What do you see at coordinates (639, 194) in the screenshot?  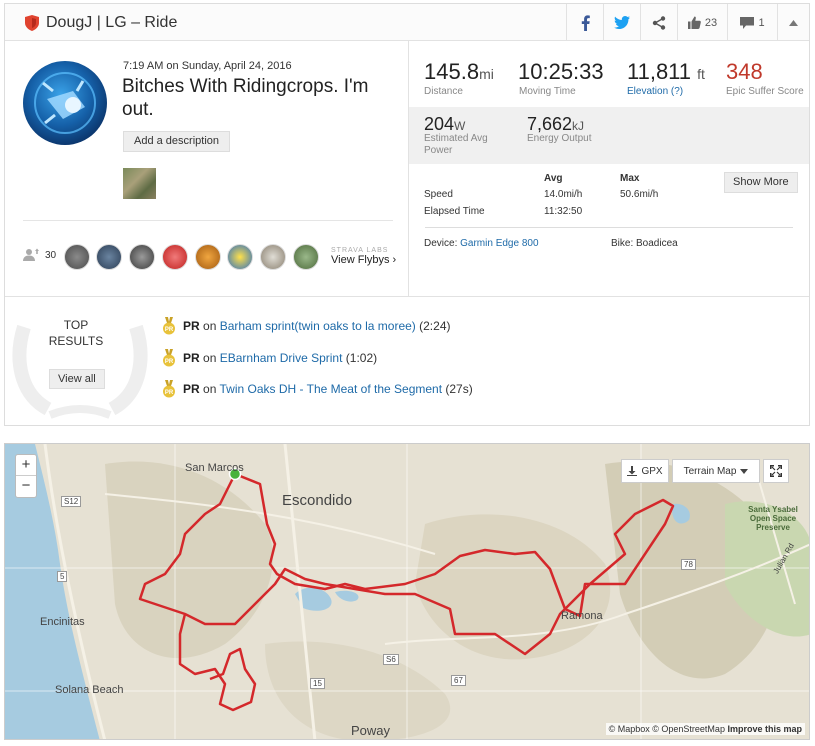 I see `speed-max: 50.6mi/h` at bounding box center [639, 194].